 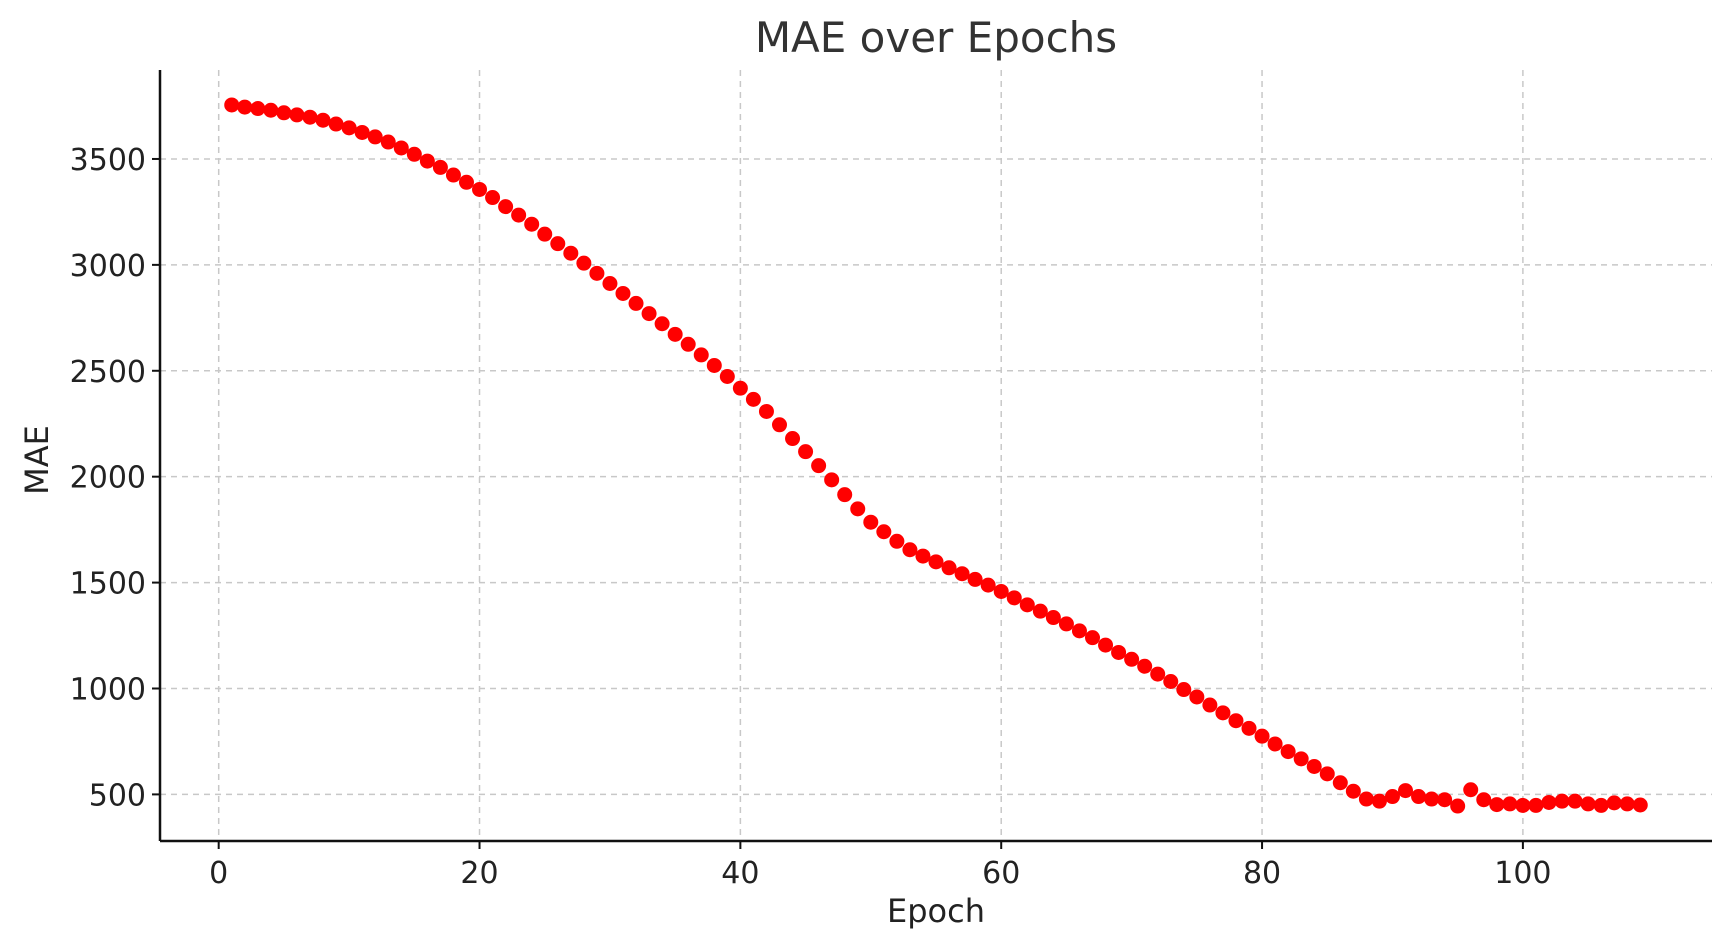 What do you see at coordinates (1001, 873) in the screenshot?
I see `x-tick-label: 60` at bounding box center [1001, 873].